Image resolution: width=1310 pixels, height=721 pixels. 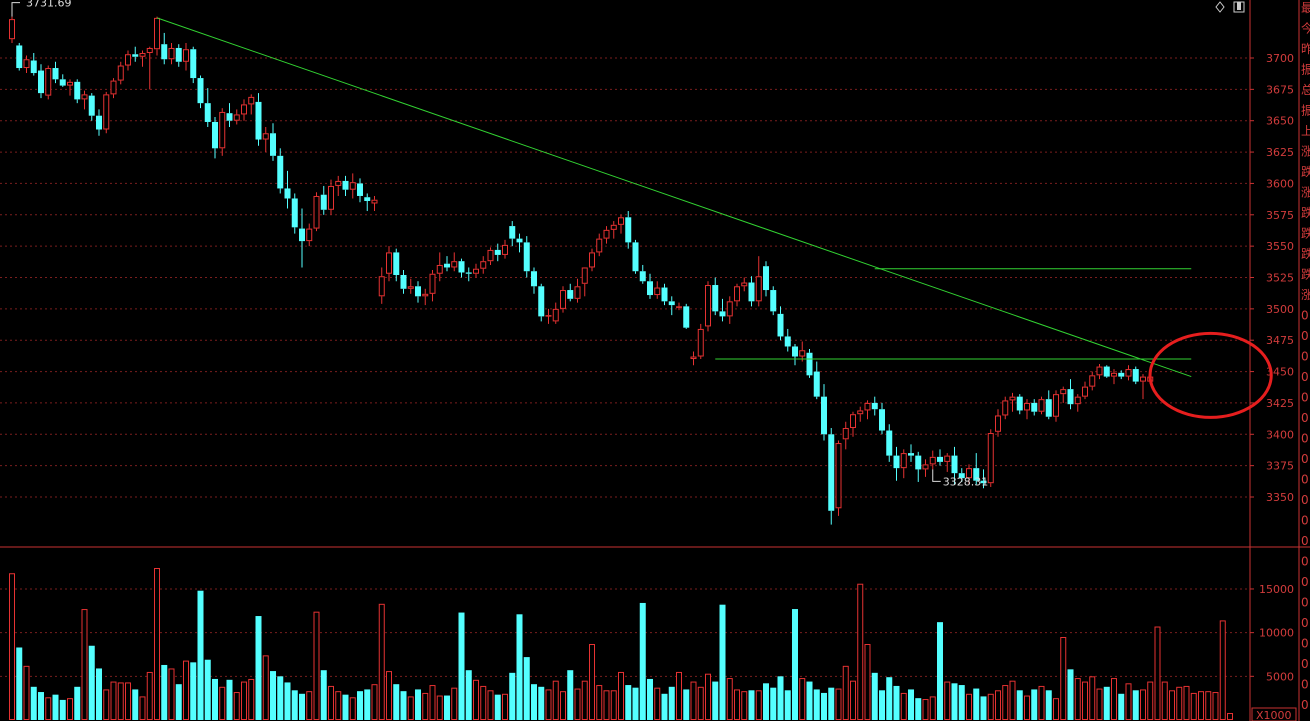 What do you see at coordinates (627, 632) in the screenshot?
I see `volume-grid` at bounding box center [627, 632].